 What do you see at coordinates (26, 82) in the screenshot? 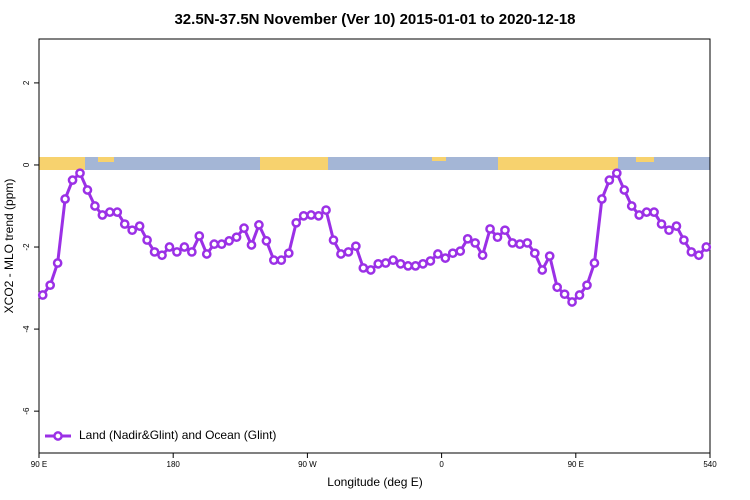
I see `y-tick-label: 2` at bounding box center [26, 82].